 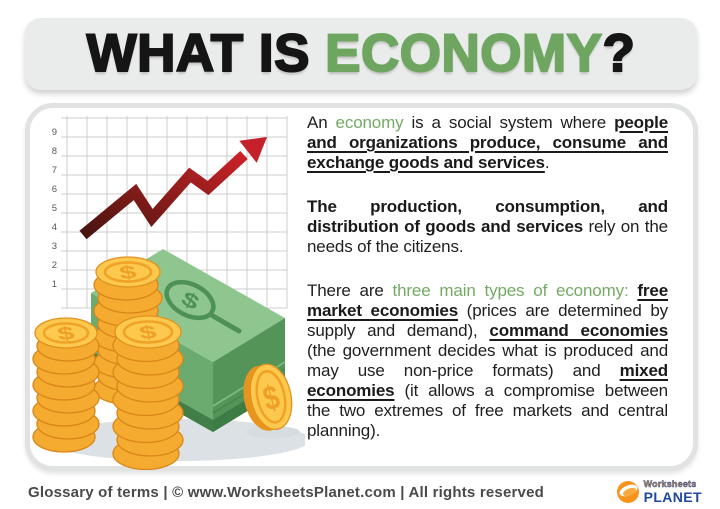 What do you see at coordinates (627, 492) in the screenshot?
I see `logo-swoosh-icon` at bounding box center [627, 492].